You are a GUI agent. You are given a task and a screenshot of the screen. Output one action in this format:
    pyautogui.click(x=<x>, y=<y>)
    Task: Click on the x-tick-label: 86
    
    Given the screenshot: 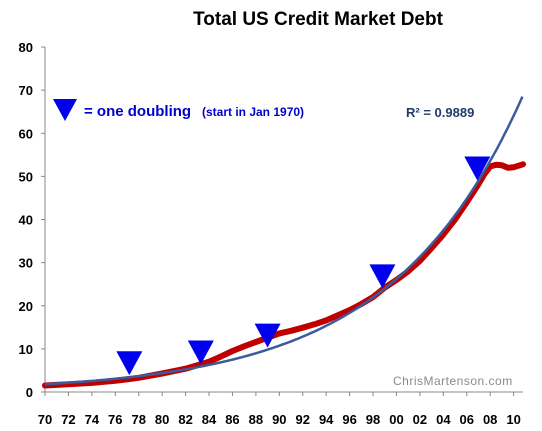 What is the action you would take?
    pyautogui.click(x=232, y=419)
    